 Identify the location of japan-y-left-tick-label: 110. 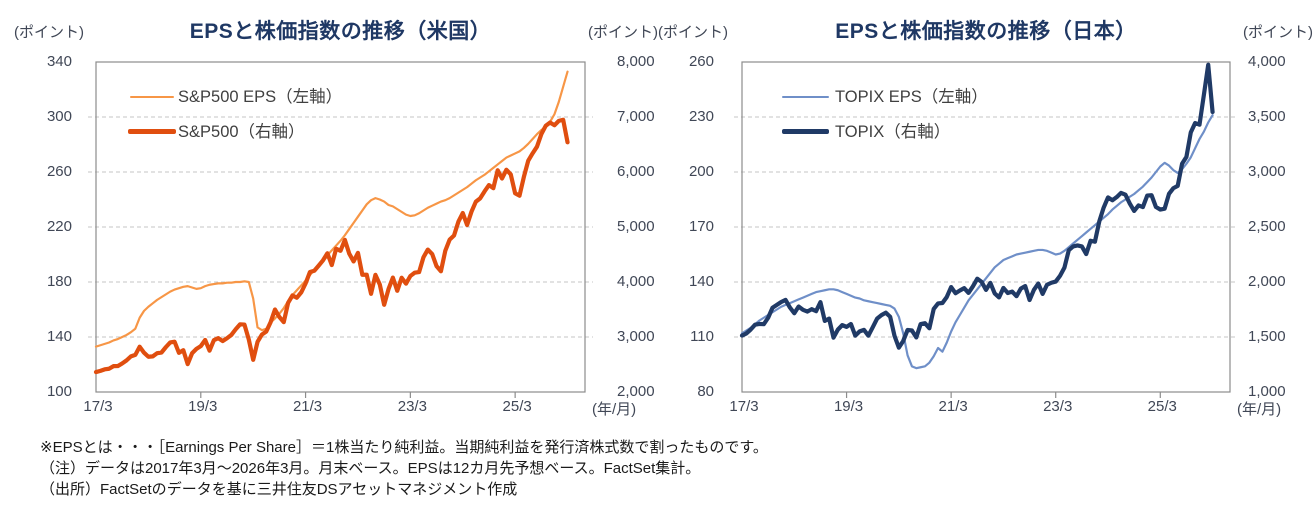
(702, 336).